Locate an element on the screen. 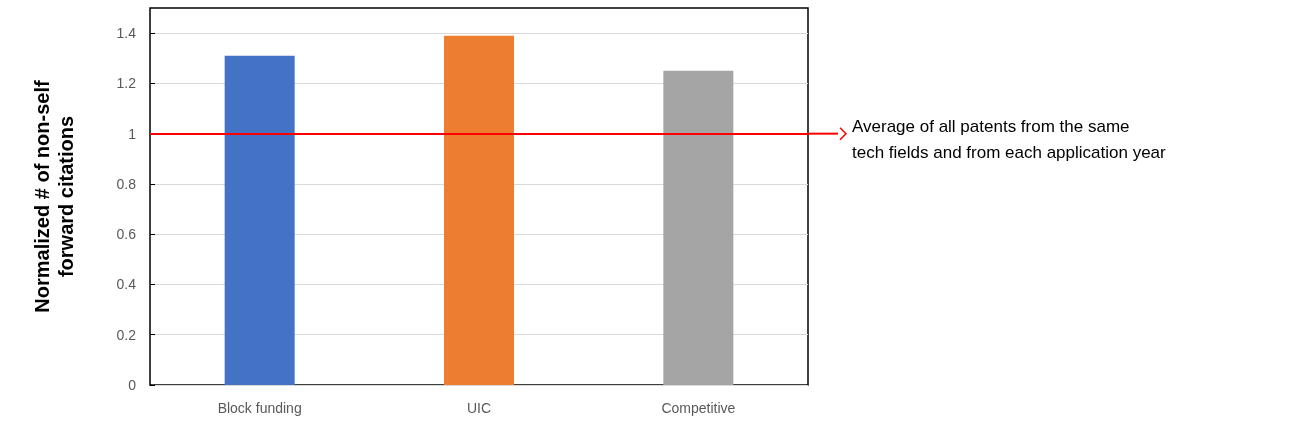 Image resolution: width=1314 pixels, height=431 pixels. y-tick-label: 0.4 is located at coordinates (126, 284).